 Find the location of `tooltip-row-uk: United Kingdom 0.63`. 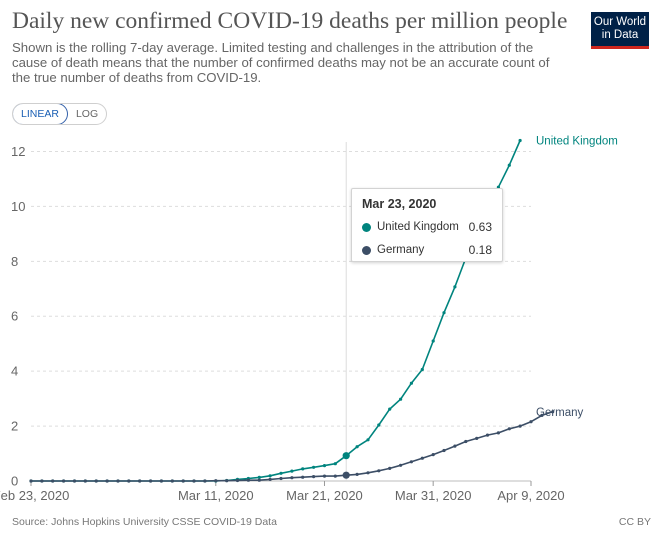

tooltip-row-uk: United Kingdom 0.63 is located at coordinates (427, 227).